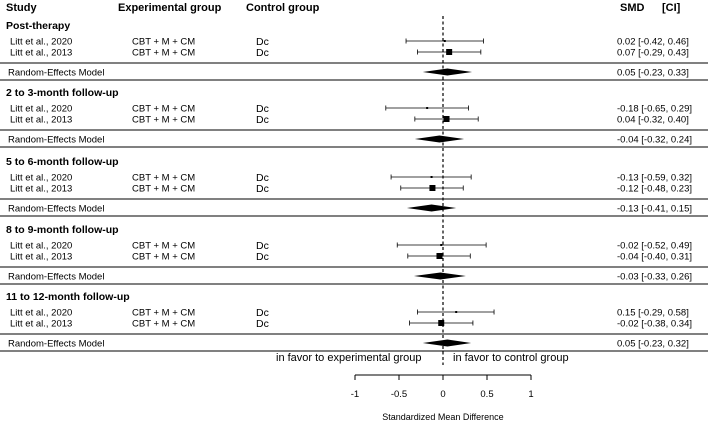  What do you see at coordinates (399, 394) in the screenshot?
I see `x-tick-label: -0.5` at bounding box center [399, 394].